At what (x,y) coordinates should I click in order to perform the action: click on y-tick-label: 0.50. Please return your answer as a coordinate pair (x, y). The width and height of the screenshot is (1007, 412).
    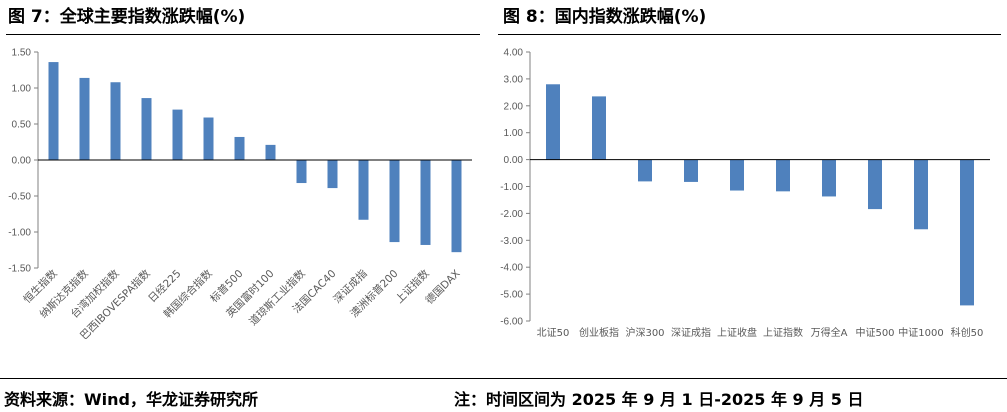
    Looking at the image, I should click on (22, 125).